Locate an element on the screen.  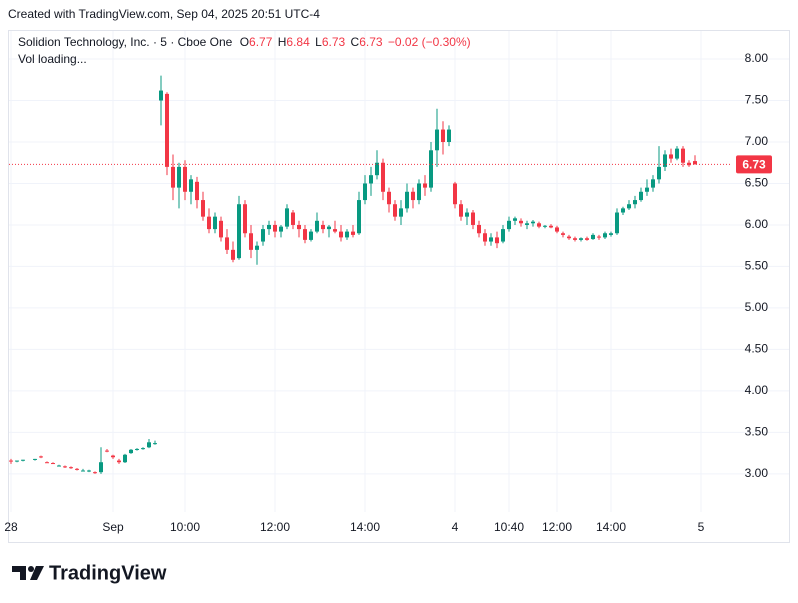
x-tick-label: 10:40 is located at coordinates (509, 527).